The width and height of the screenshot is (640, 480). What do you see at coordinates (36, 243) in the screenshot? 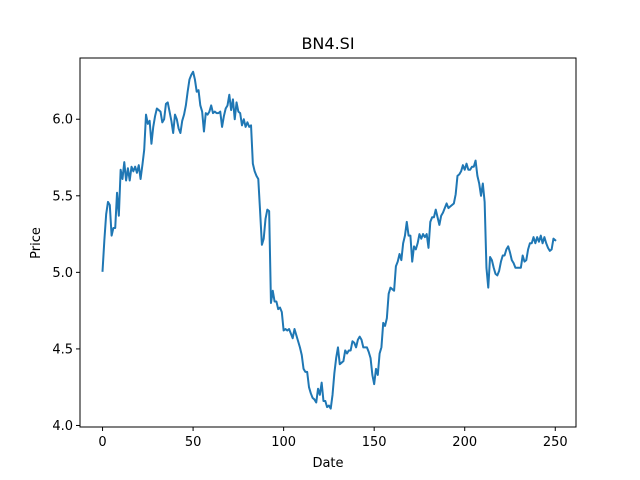
I see `y-axis-label: Price` at bounding box center [36, 243].